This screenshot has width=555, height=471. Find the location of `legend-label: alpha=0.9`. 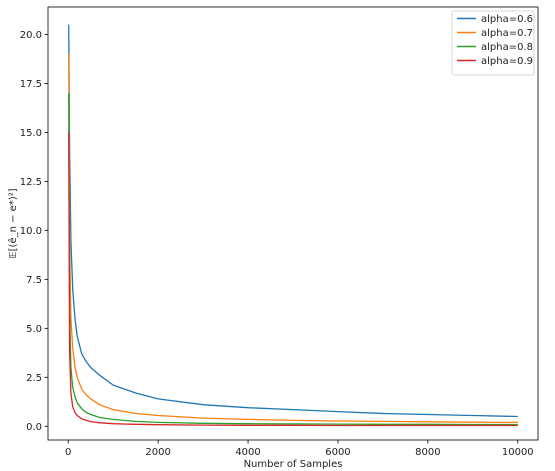

legend-label: alpha=0.9 is located at coordinates (507, 61).